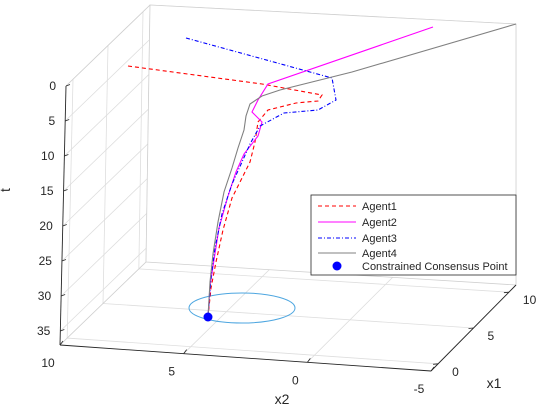  Describe the element at coordinates (494, 383) in the screenshot. I see `x1-axis-label: x1` at that location.